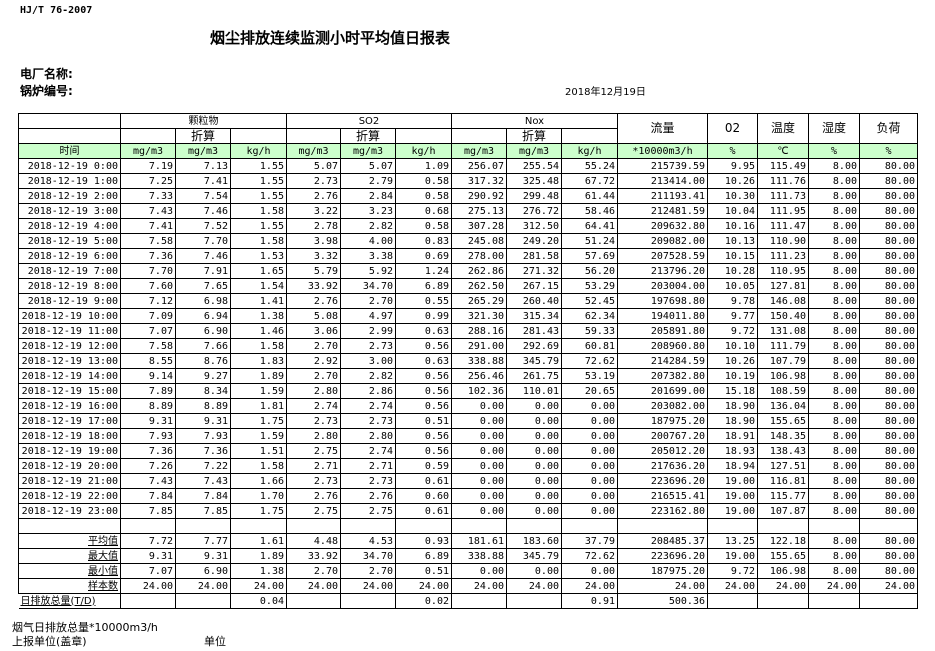 The height and width of the screenshot is (651, 935). I want to click on value-cell: 291.00, so click(479, 346).